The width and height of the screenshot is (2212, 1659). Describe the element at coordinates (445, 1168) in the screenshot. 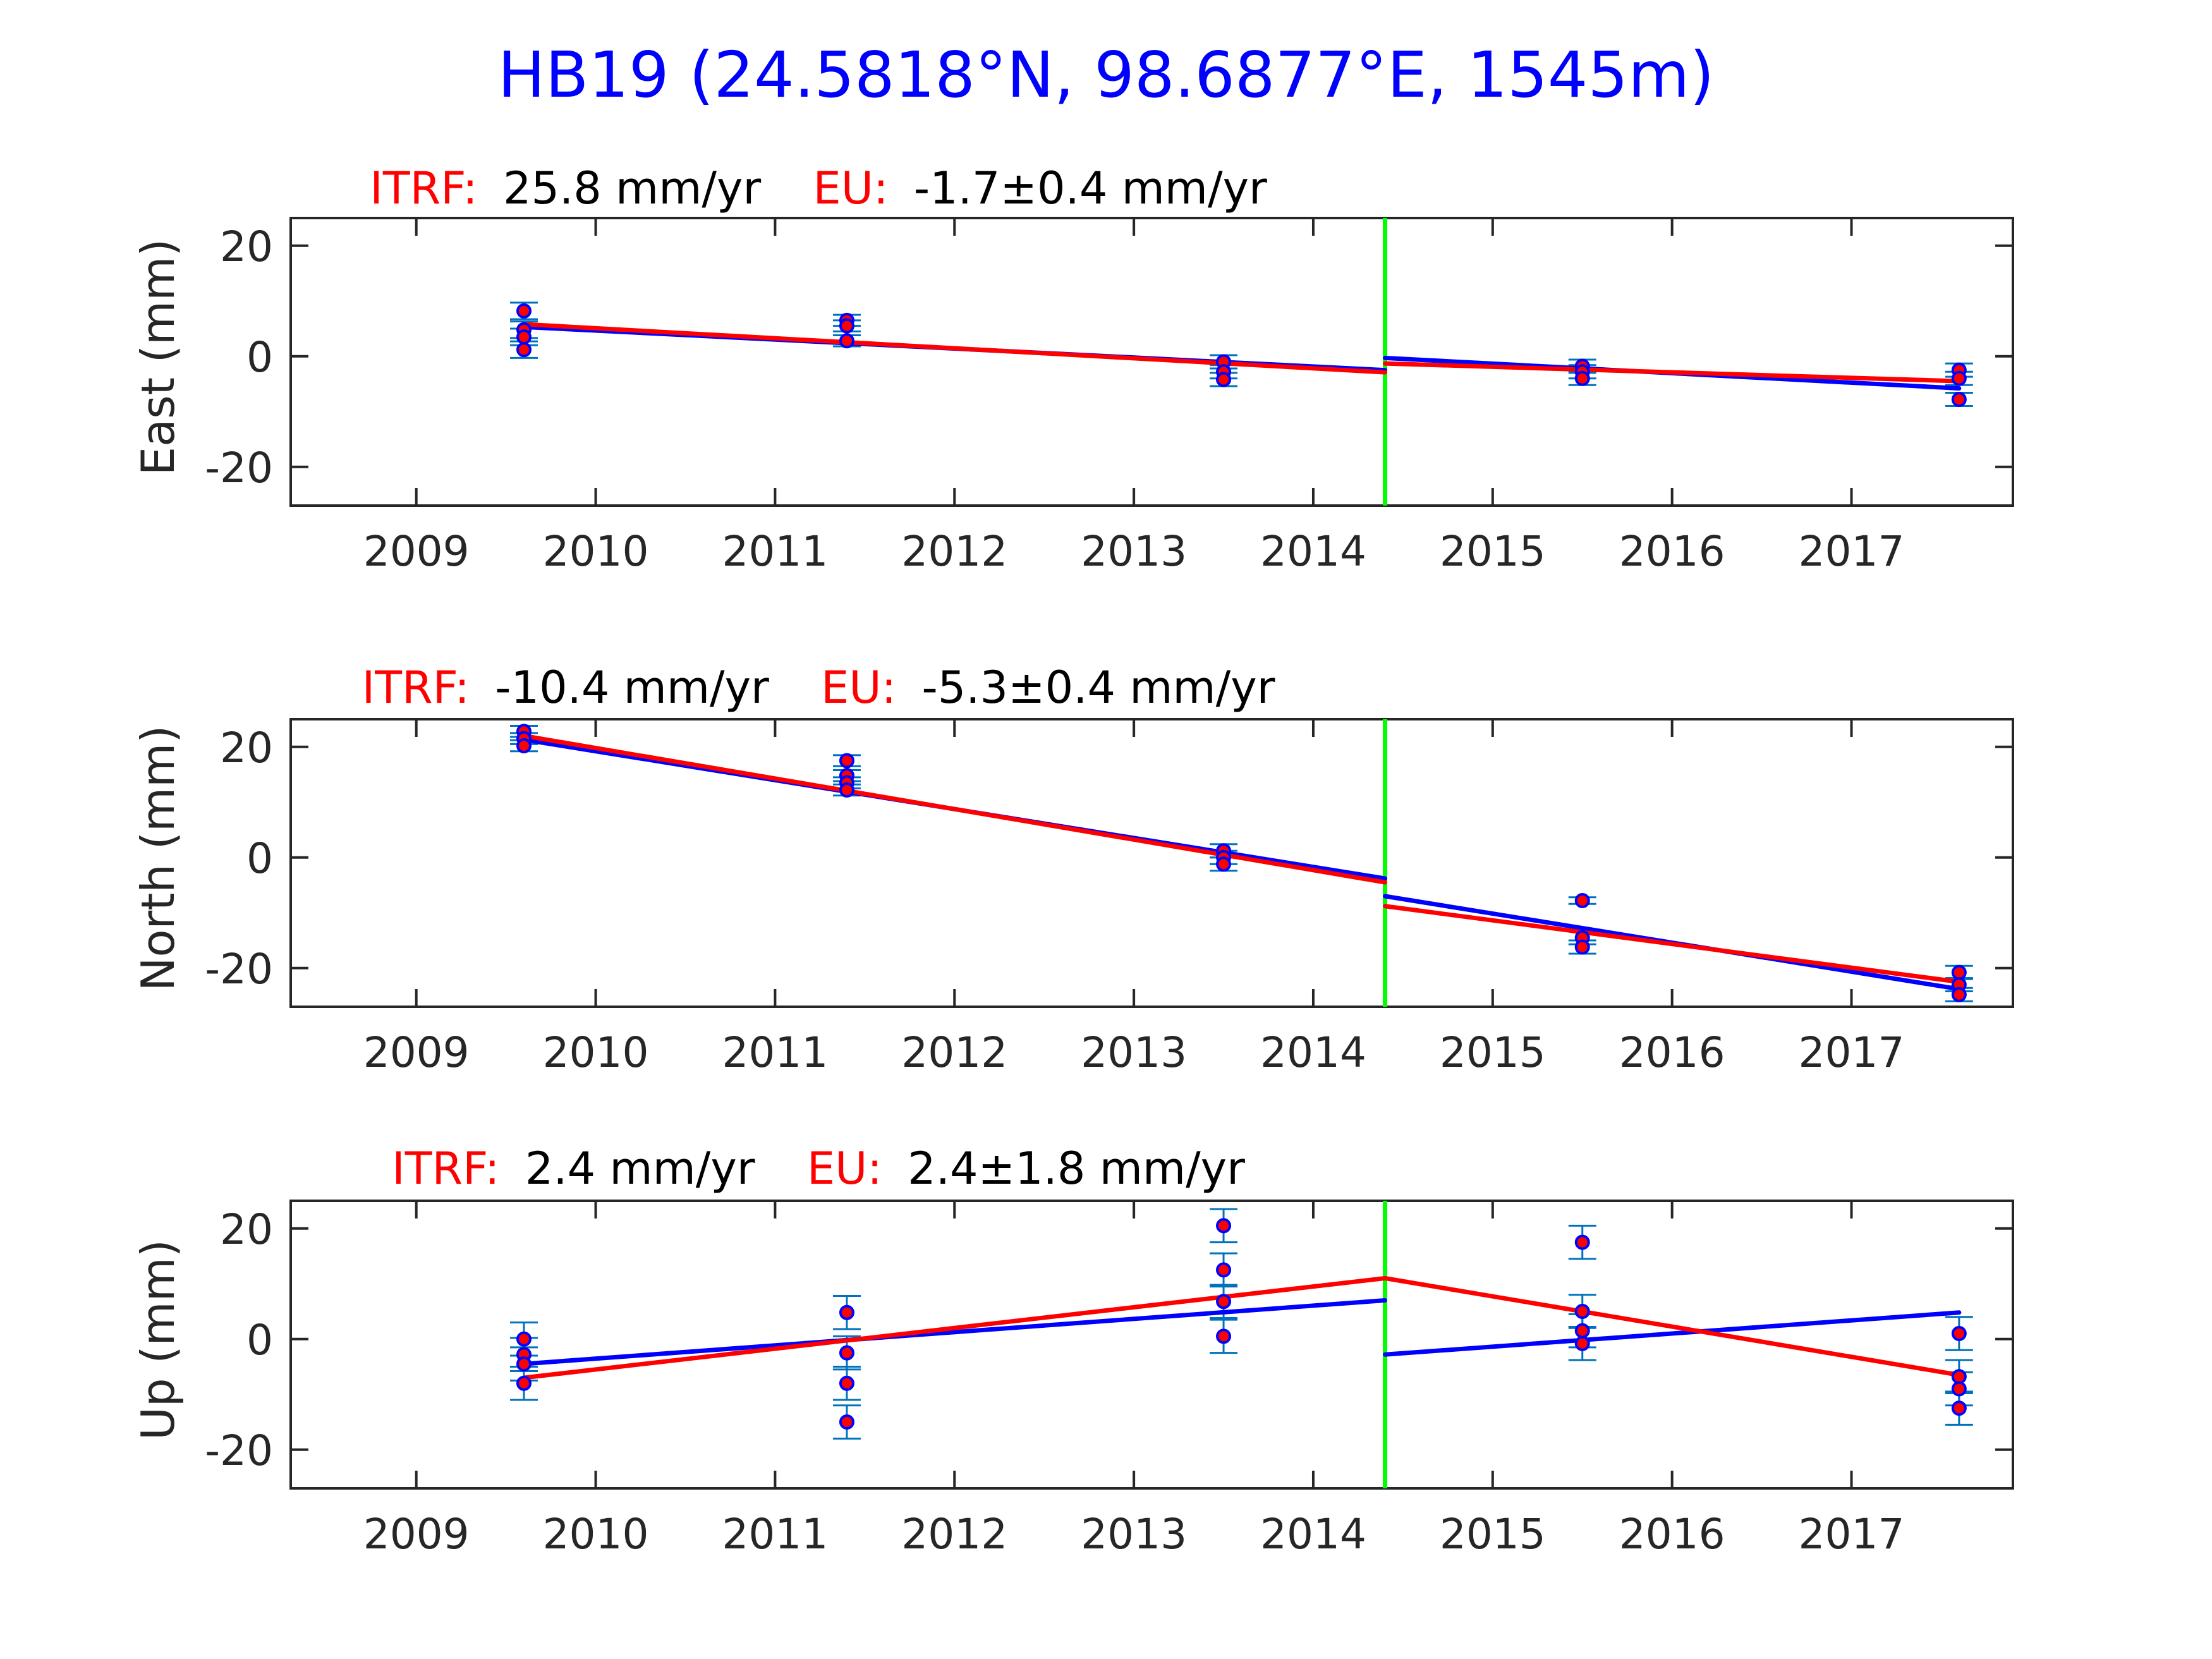

I see `panel-up-itrf-label: ITRF:` at that location.